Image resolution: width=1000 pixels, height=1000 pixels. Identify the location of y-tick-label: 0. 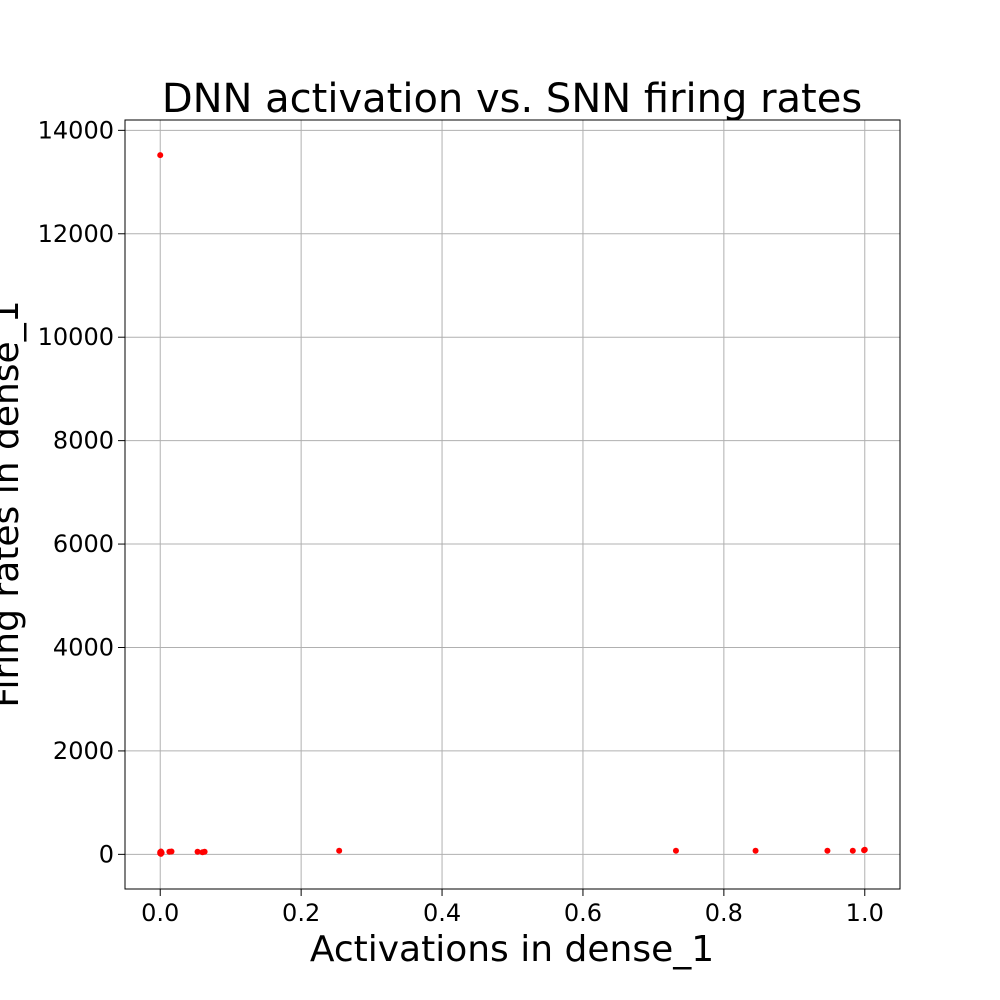
(106, 854).